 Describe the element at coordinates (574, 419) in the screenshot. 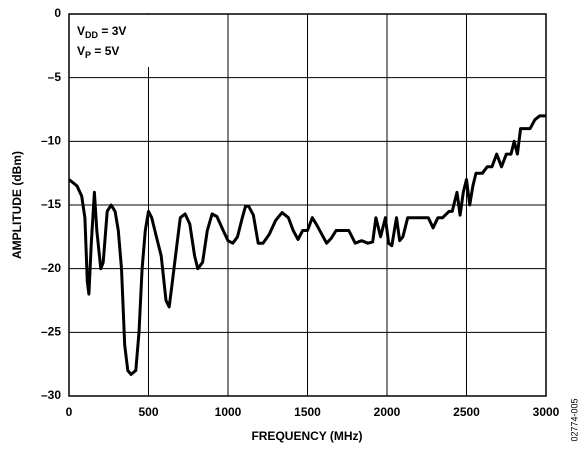

I see `side-label: 02774-005` at that location.